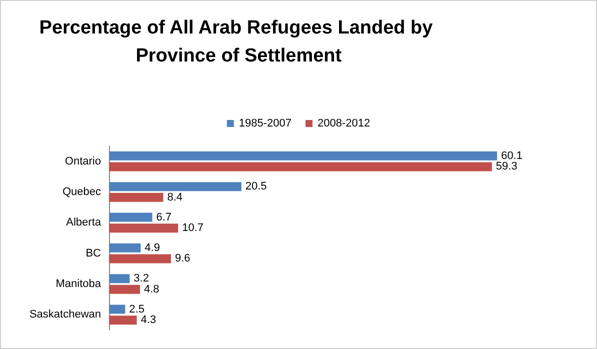 This screenshot has width=597, height=349. I want to click on data-label: 60.1, so click(511, 156).